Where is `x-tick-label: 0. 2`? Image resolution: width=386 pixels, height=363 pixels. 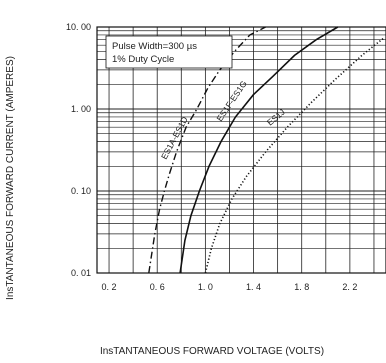 x-tick-label: 0. 2 is located at coordinates (109, 287).